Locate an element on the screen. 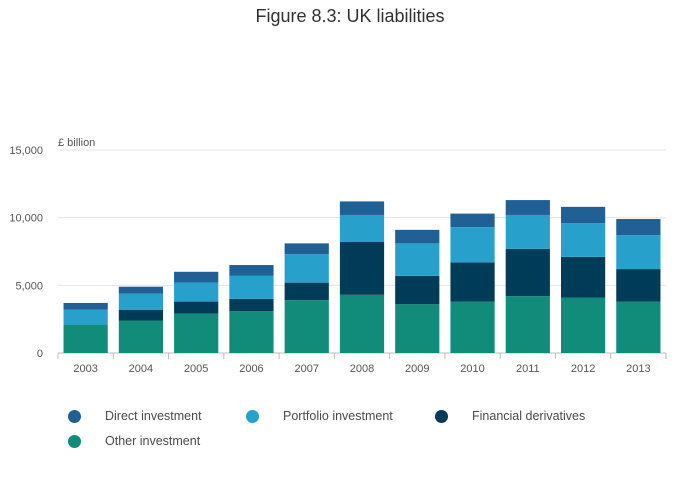  x-tick-label: 2007 is located at coordinates (306, 369).